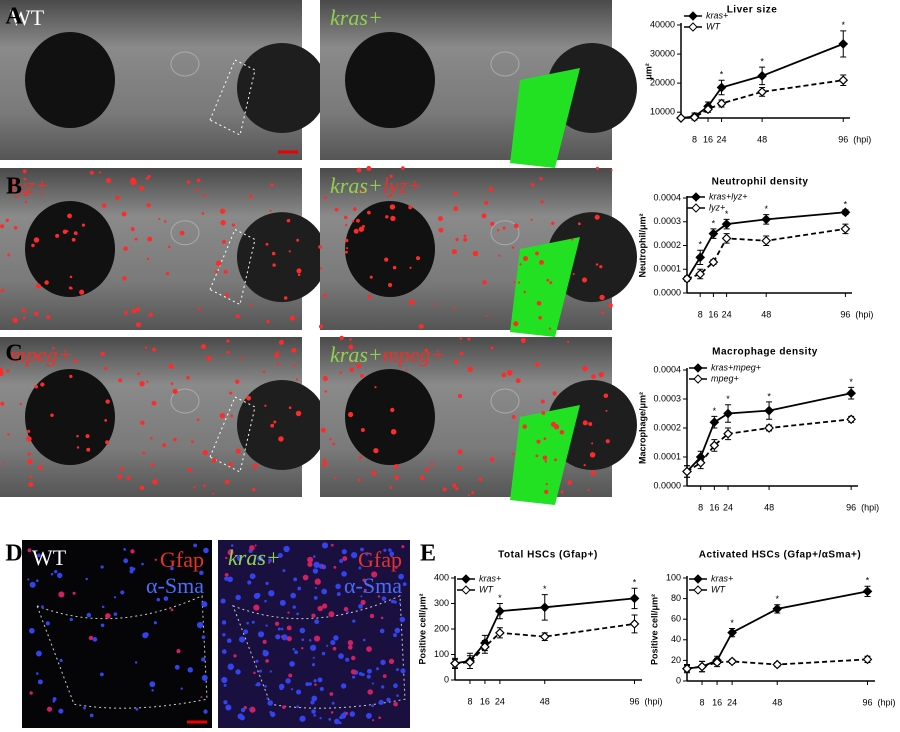  I want to click on y-axis-label: Positive cell/μm², so click(654, 629).